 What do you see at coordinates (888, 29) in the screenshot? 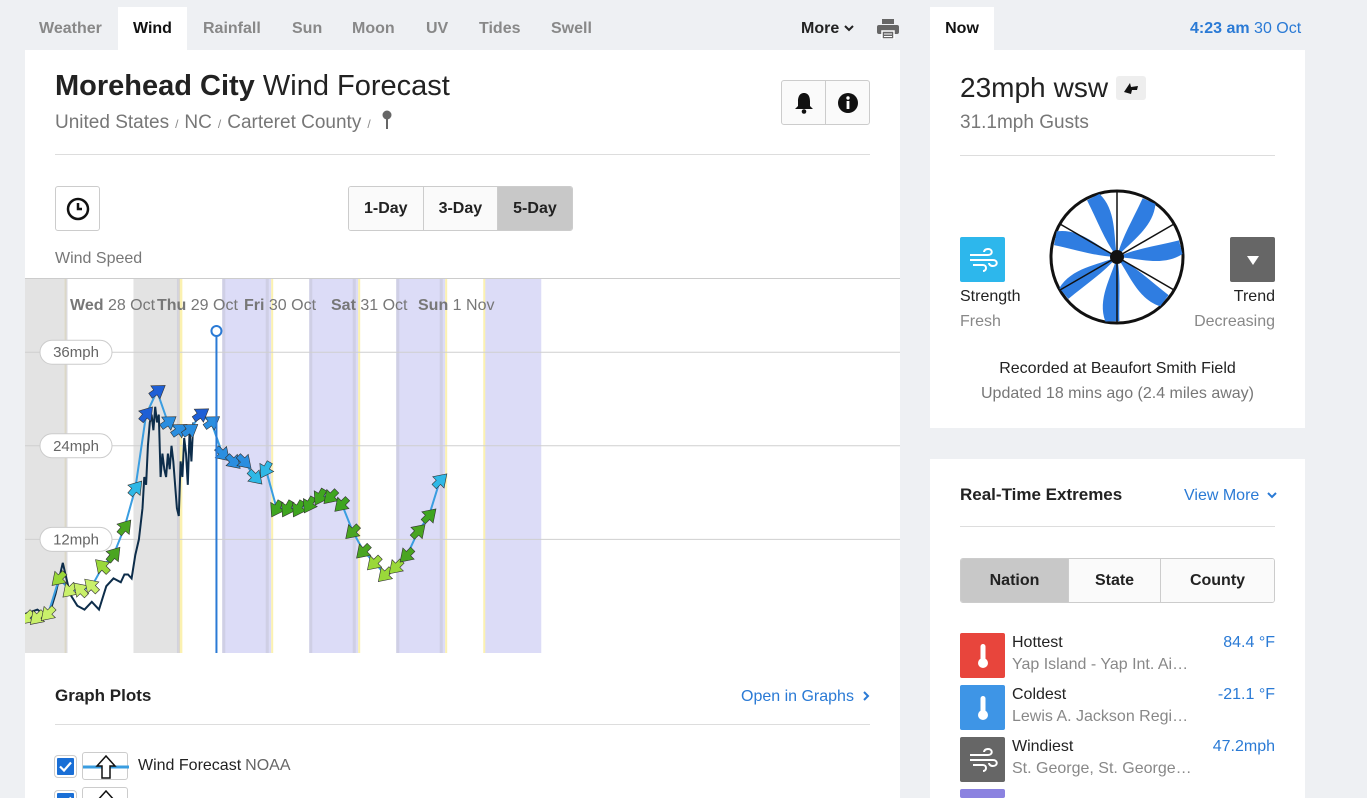
I see `print-icon` at bounding box center [888, 29].